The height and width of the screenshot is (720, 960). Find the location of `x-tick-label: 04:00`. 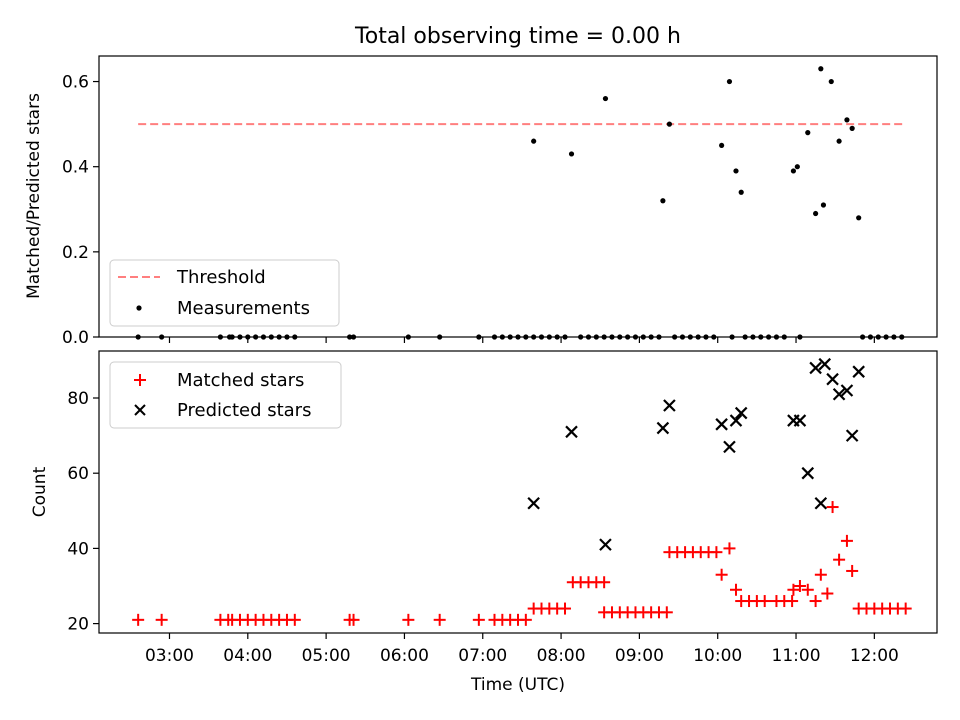

x-tick-label: 04:00 is located at coordinates (247, 656).